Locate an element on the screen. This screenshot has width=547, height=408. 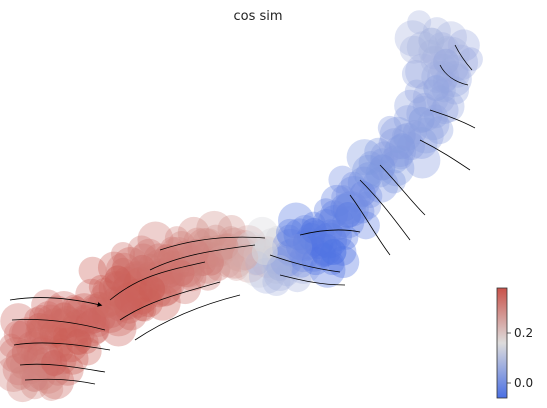
colorbar: 0.0 0.2 is located at coordinates (514, 343).